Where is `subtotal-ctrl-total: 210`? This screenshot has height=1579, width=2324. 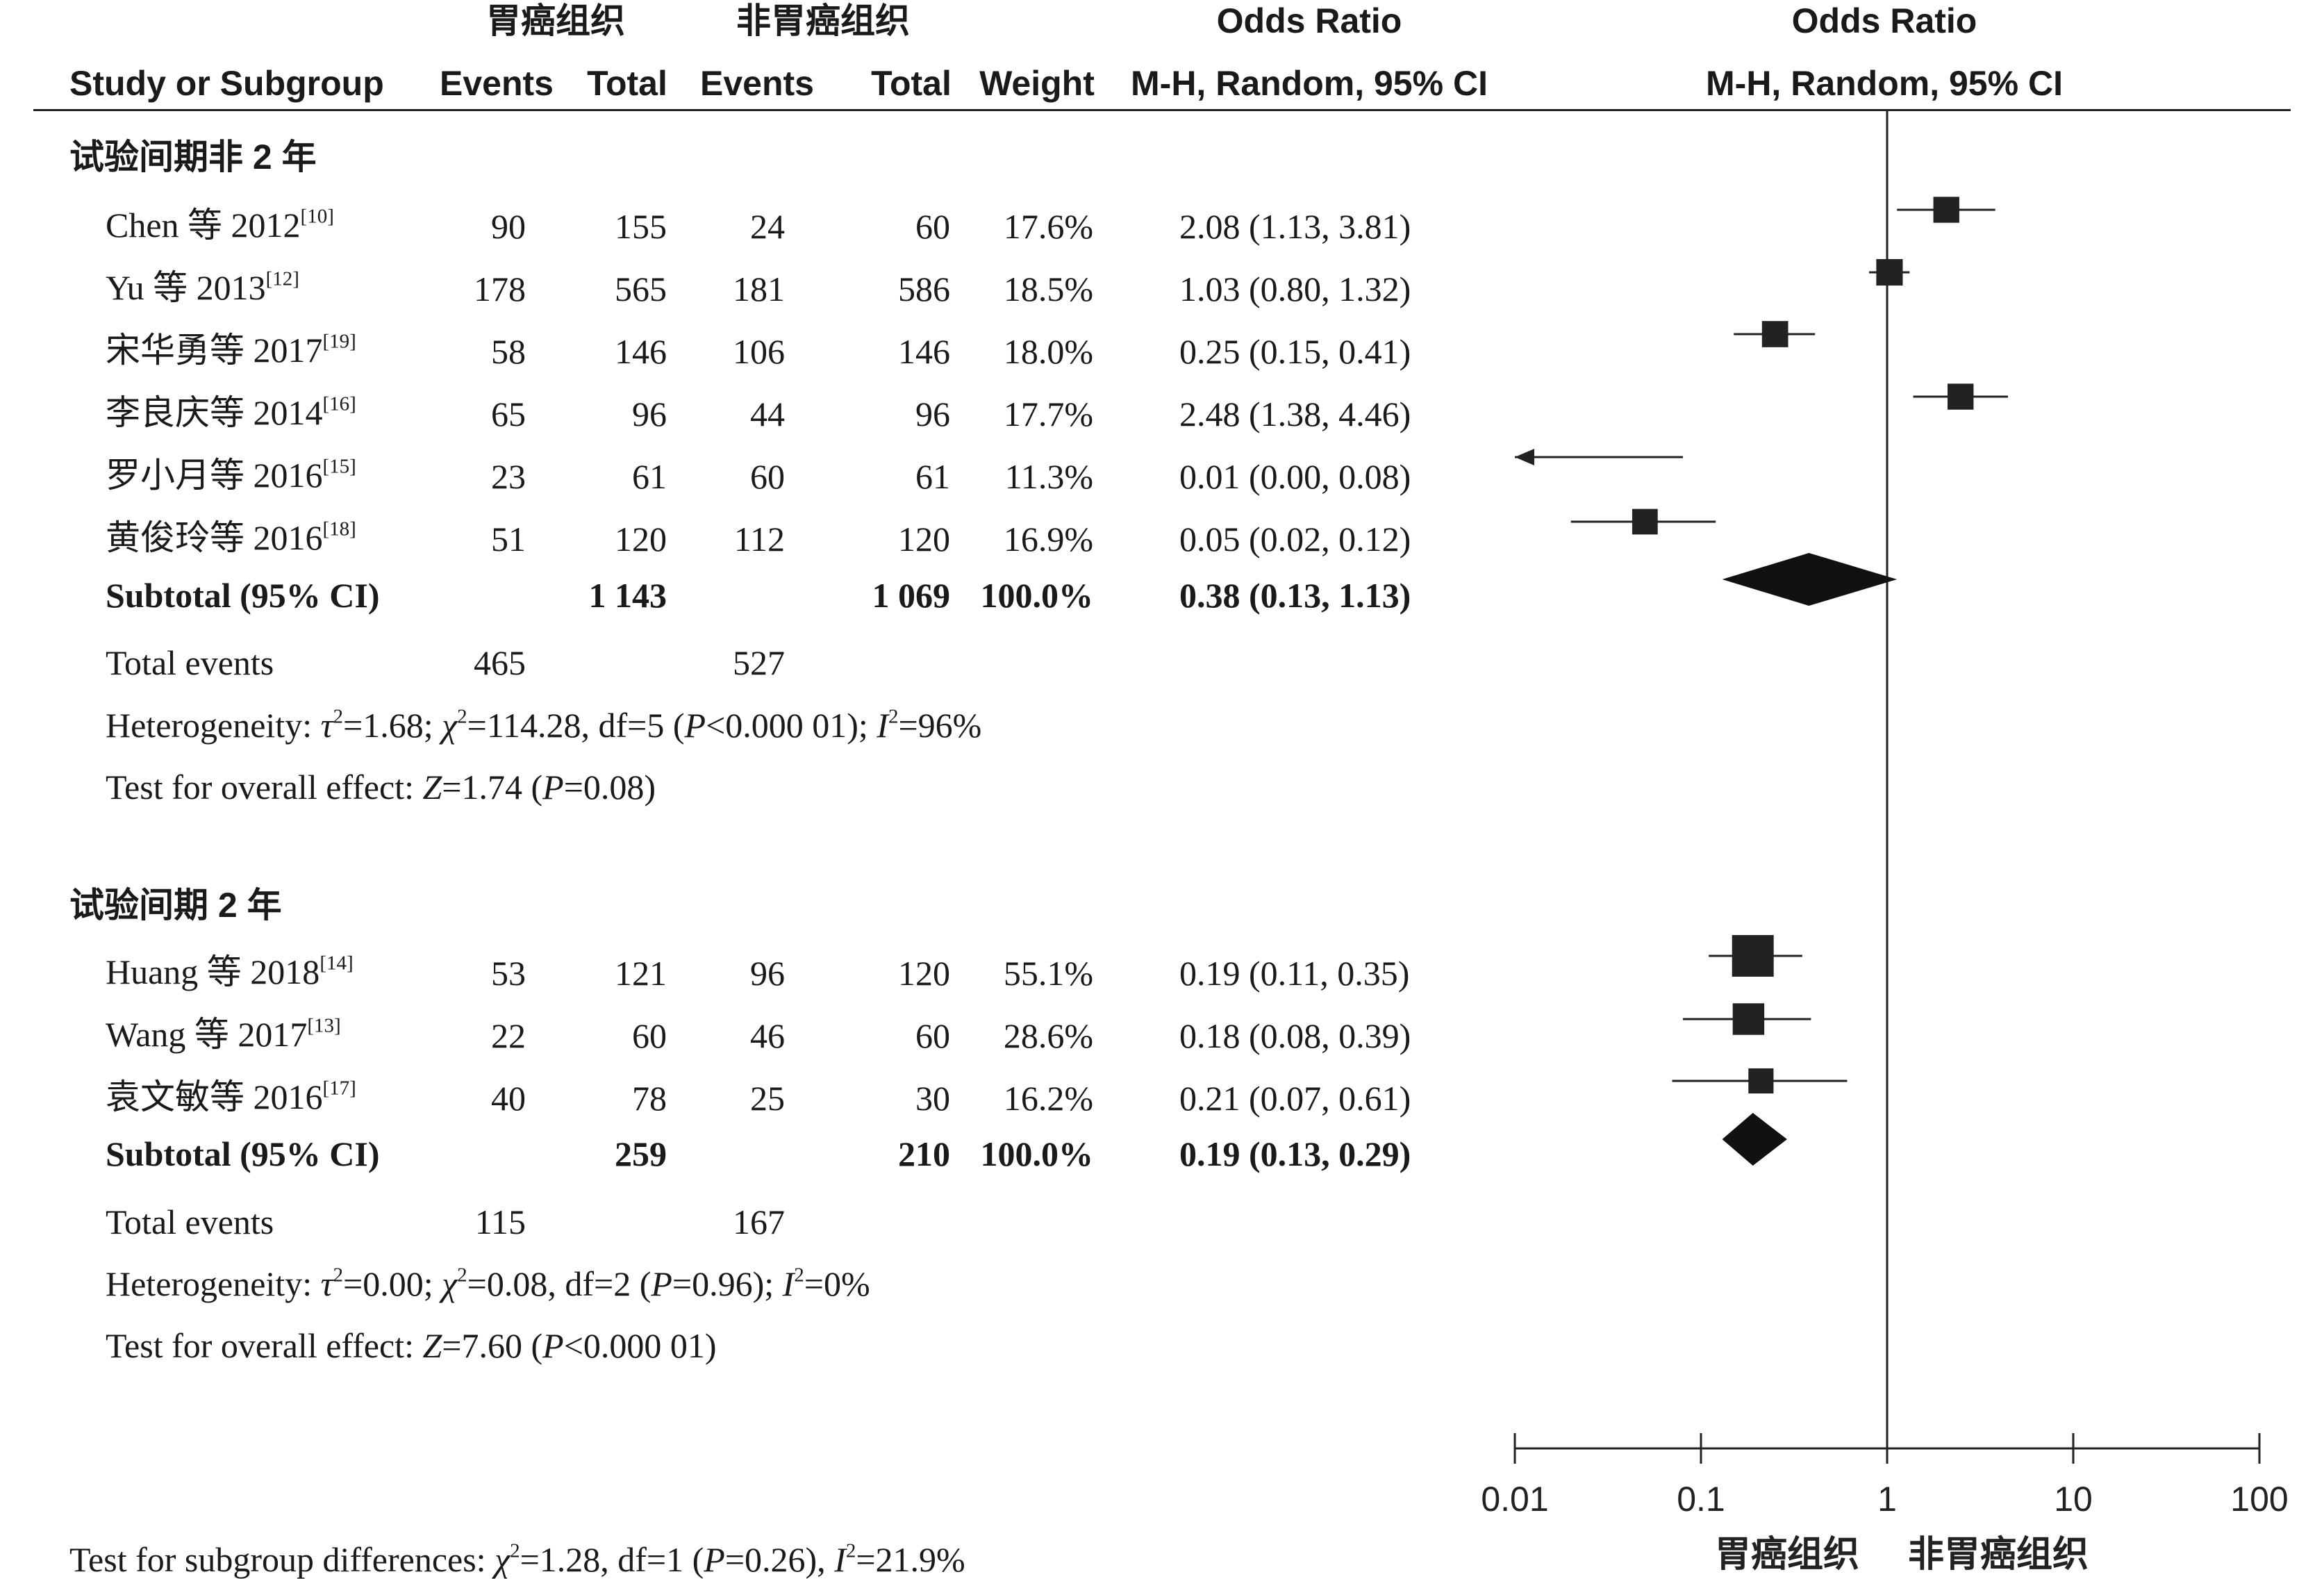 subtotal-ctrl-total: 210 is located at coordinates (924, 1154).